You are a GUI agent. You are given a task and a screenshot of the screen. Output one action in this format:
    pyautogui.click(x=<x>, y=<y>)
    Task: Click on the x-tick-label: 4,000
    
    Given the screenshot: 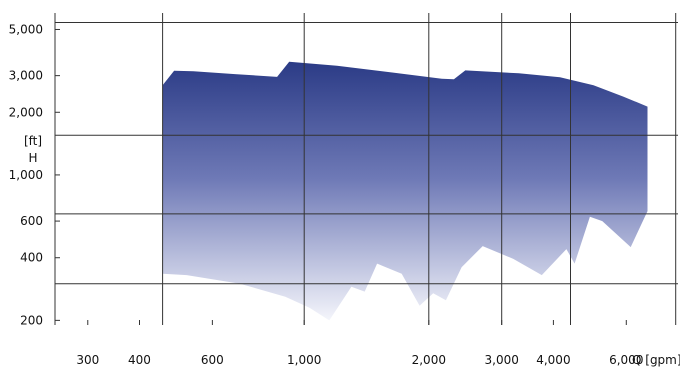 What is the action you would take?
    pyautogui.click(x=553, y=360)
    